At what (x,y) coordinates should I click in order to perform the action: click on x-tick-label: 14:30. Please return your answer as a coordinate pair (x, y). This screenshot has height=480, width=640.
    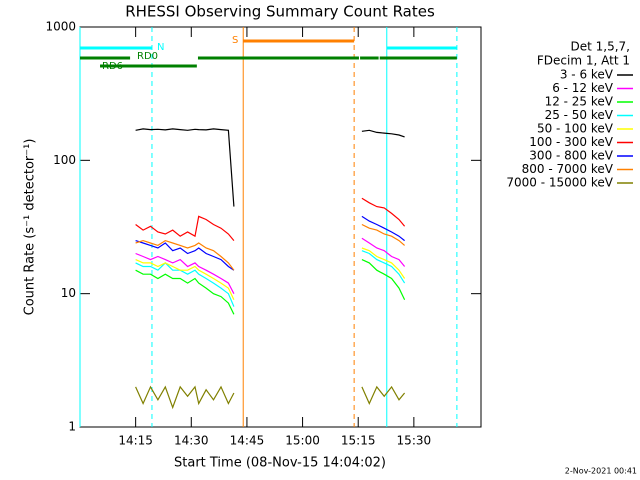
    Looking at the image, I should click on (191, 441).